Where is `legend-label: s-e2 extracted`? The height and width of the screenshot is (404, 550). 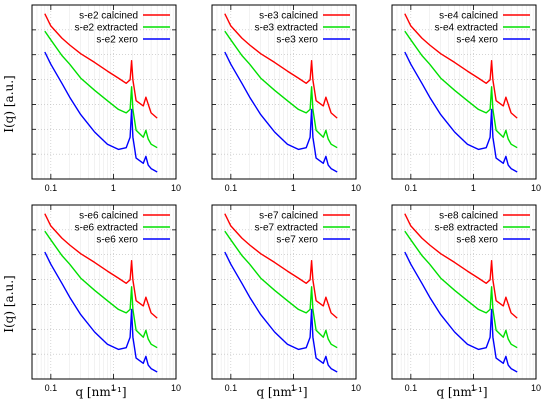
legend-label: s-e2 extracted is located at coordinates (106, 28).